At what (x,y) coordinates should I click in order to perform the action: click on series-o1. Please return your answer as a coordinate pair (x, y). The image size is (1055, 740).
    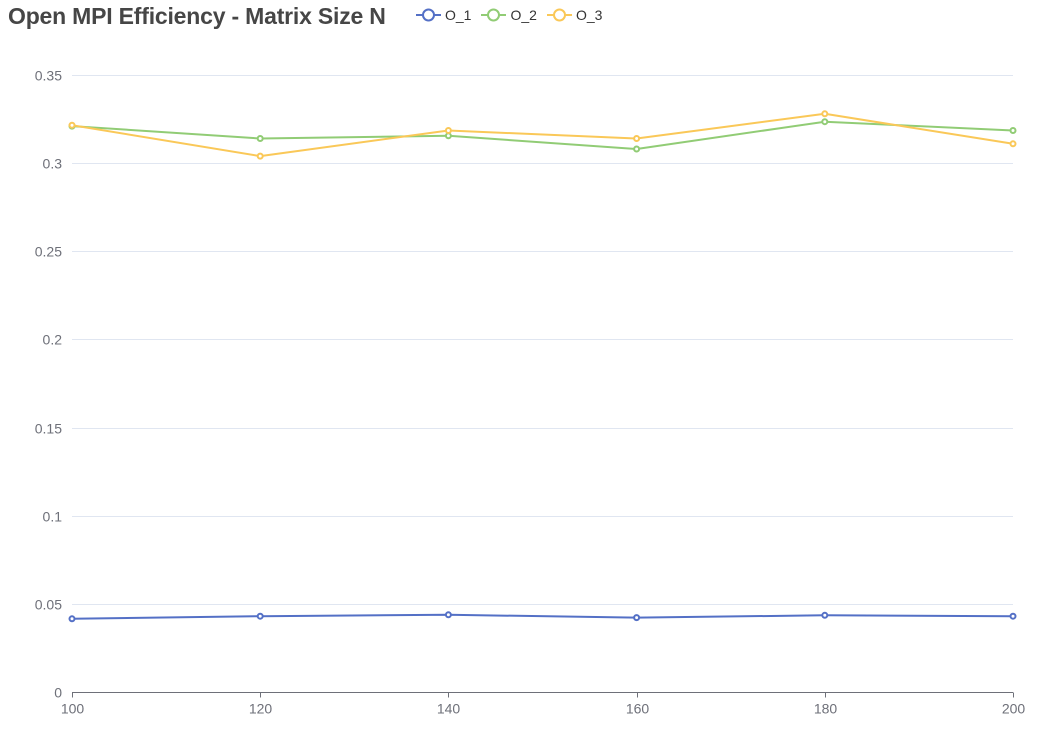
    Looking at the image, I should click on (542, 617).